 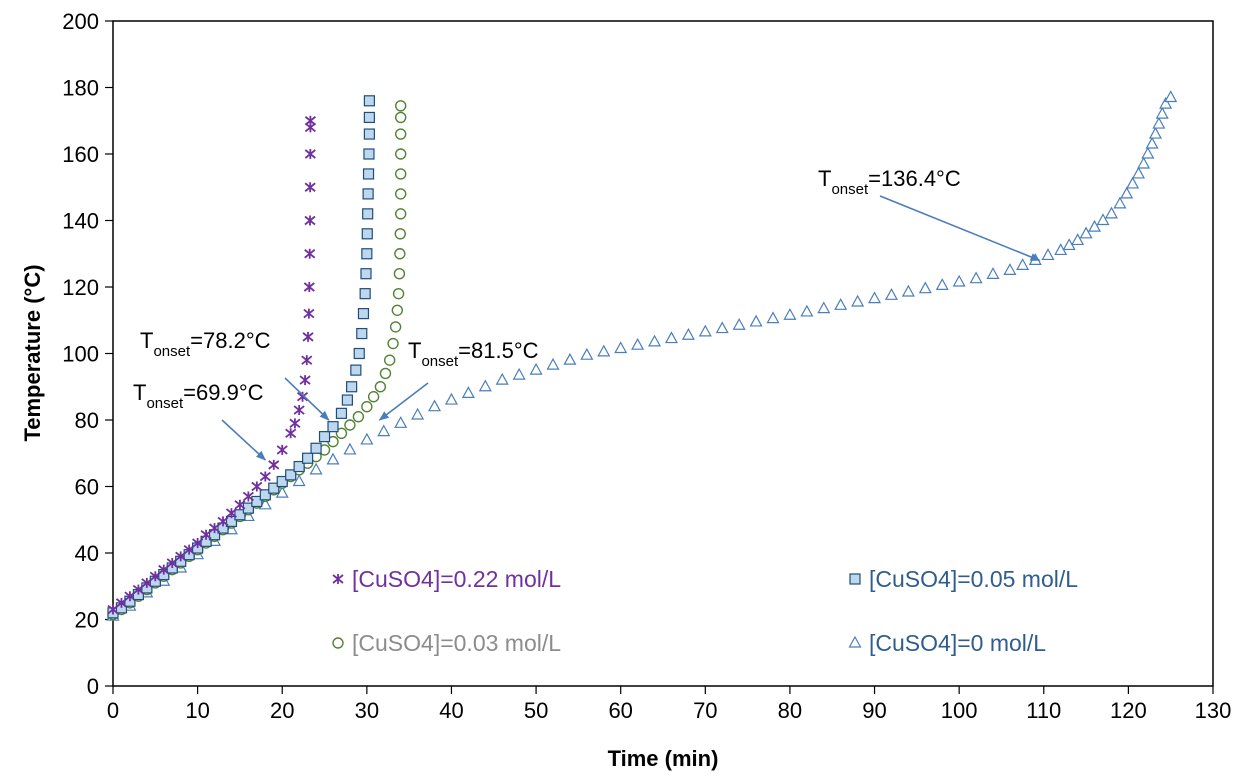 What do you see at coordinates (705, 710) in the screenshot?
I see `x-tick-label: 70` at bounding box center [705, 710].